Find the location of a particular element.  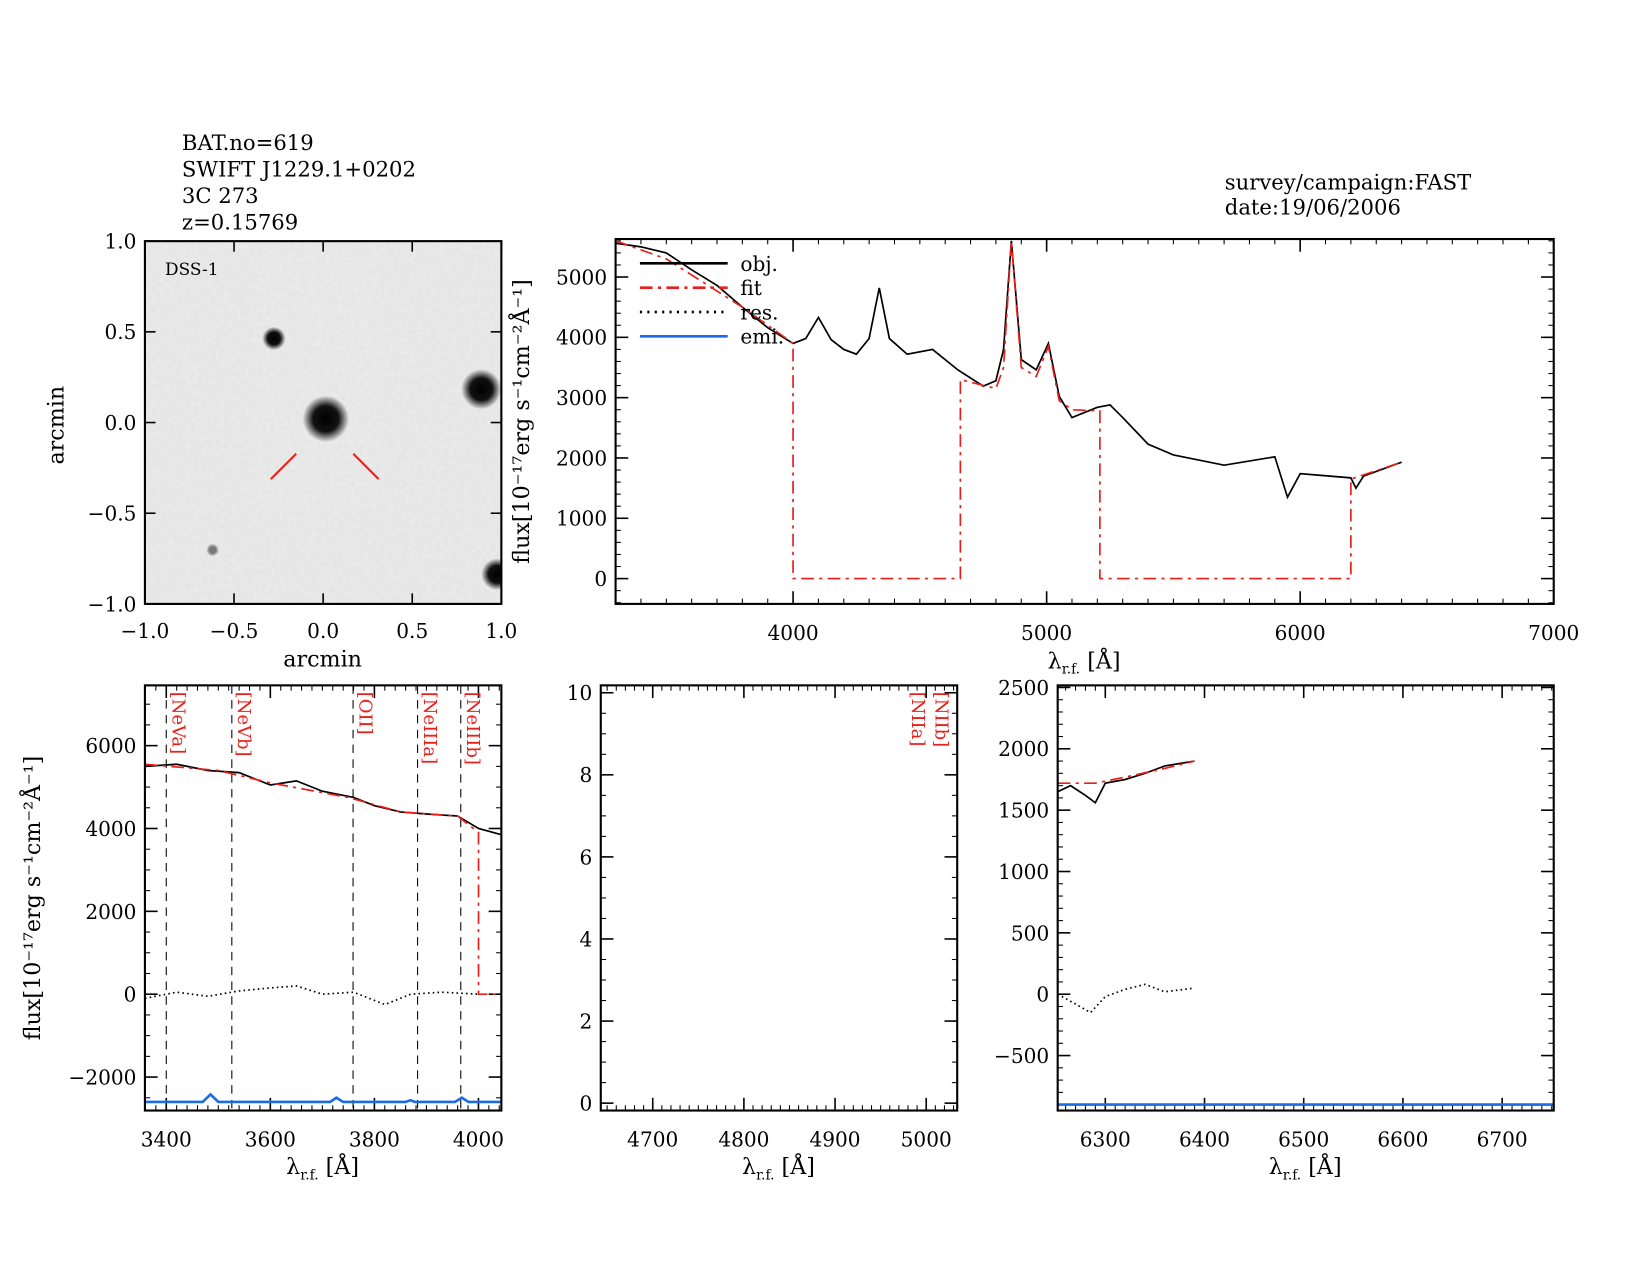

x-tick-label: 0.0 is located at coordinates (323, 631).